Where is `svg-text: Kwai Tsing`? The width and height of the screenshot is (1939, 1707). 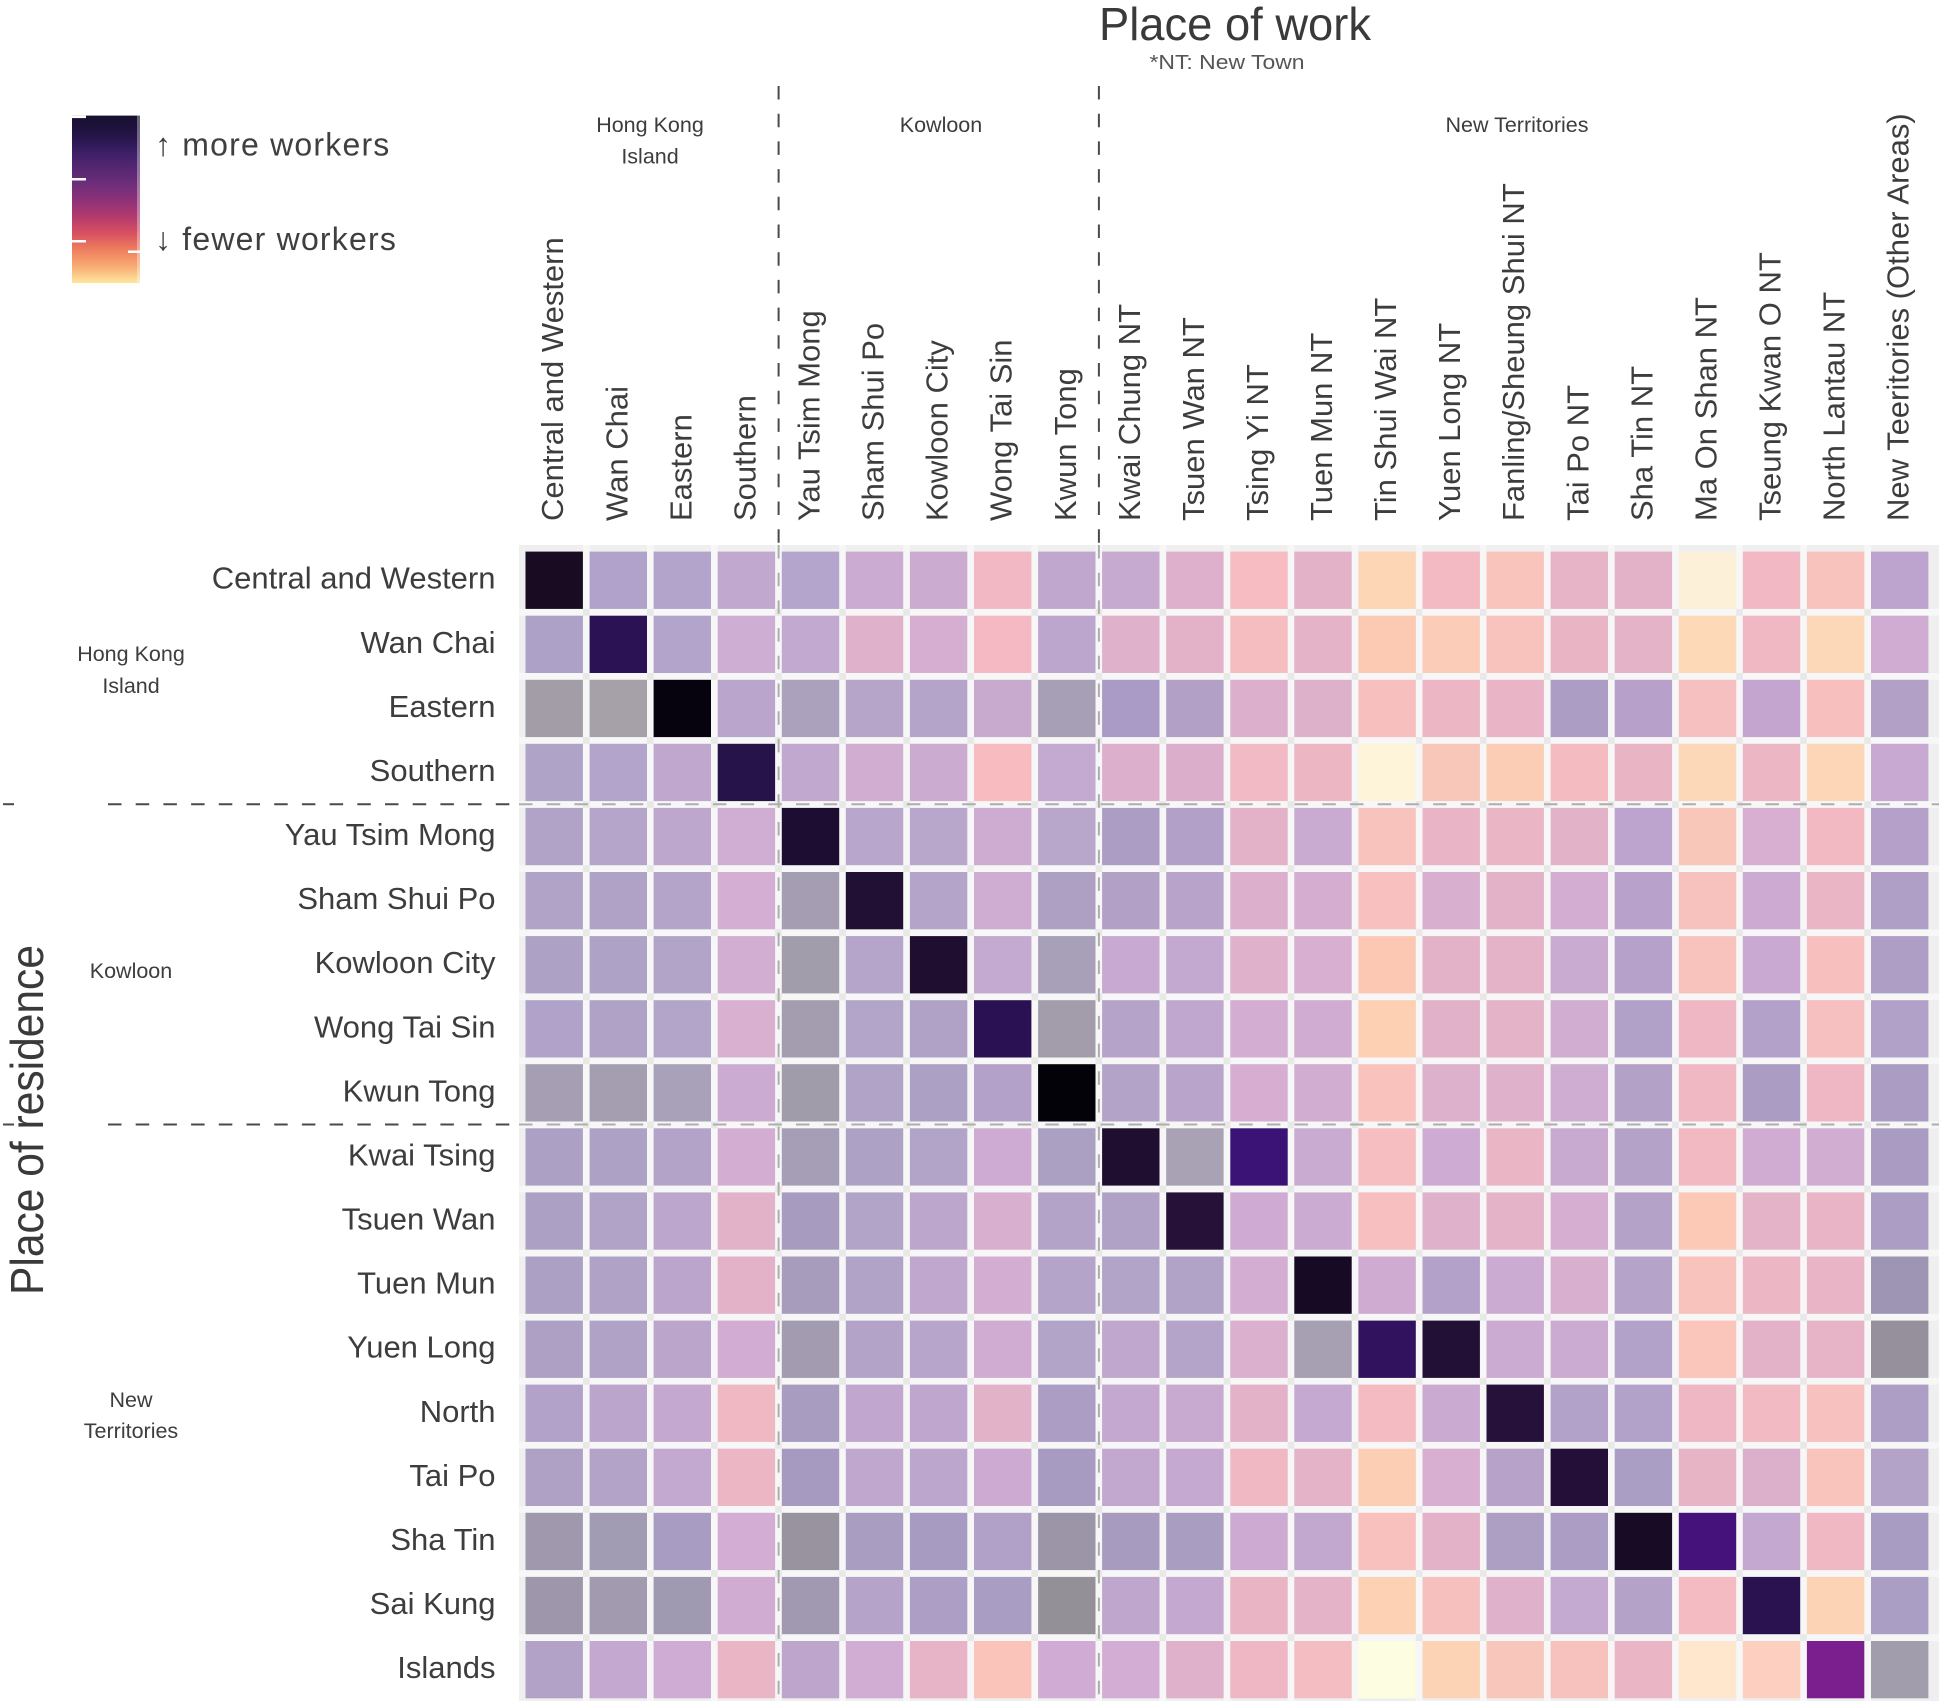 svg-text: Kwai Tsing is located at coordinates (422, 1155).